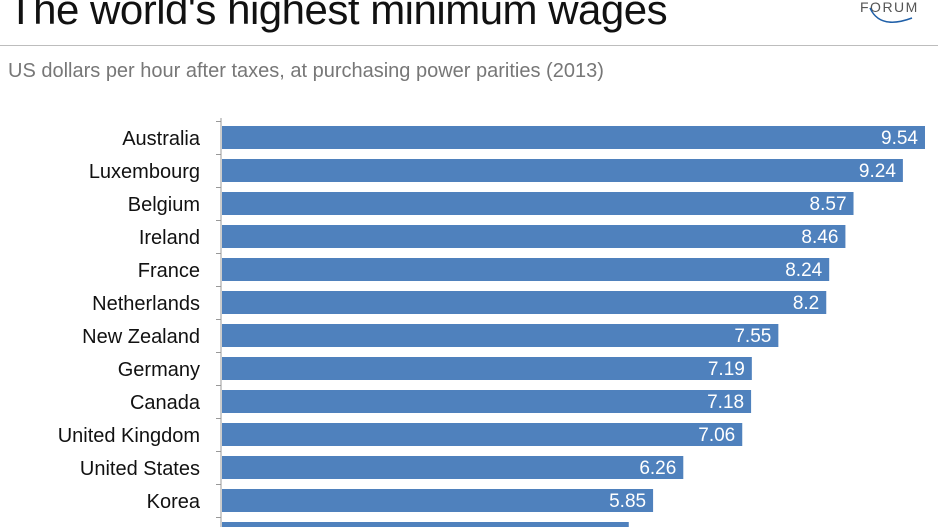 The width and height of the screenshot is (938, 527). What do you see at coordinates (140, 469) in the screenshot?
I see `category-label: United States` at bounding box center [140, 469].